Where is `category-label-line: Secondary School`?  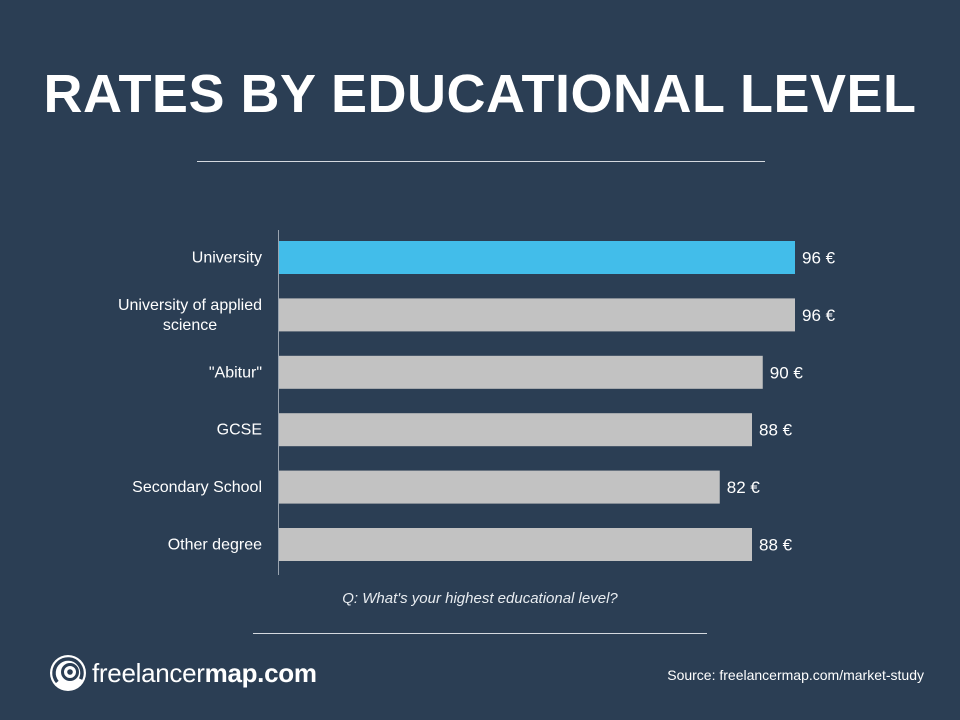 category-label-line: Secondary School is located at coordinates (197, 487).